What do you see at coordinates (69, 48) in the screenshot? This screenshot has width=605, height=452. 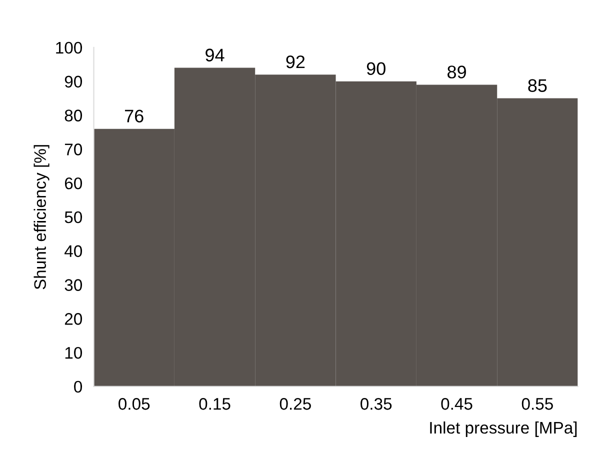 I see `y-tick-label: 100` at bounding box center [69, 48].